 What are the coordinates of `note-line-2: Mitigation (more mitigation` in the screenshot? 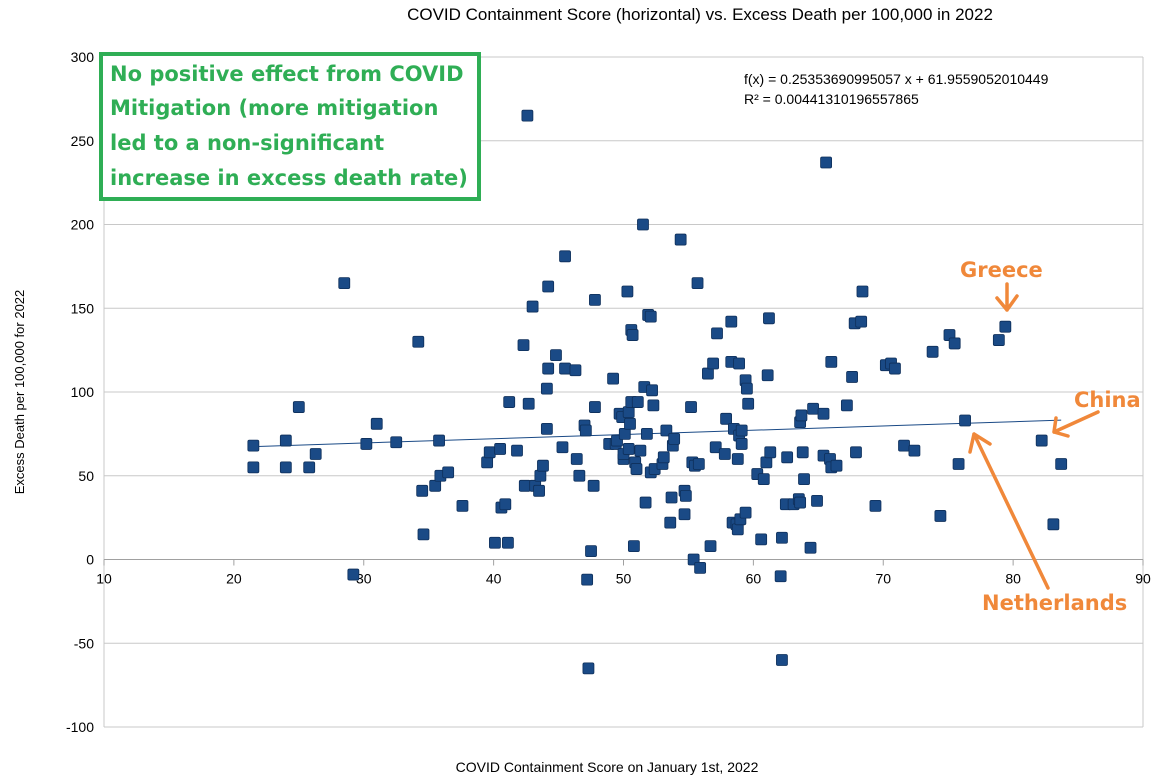 It's located at (274, 108).